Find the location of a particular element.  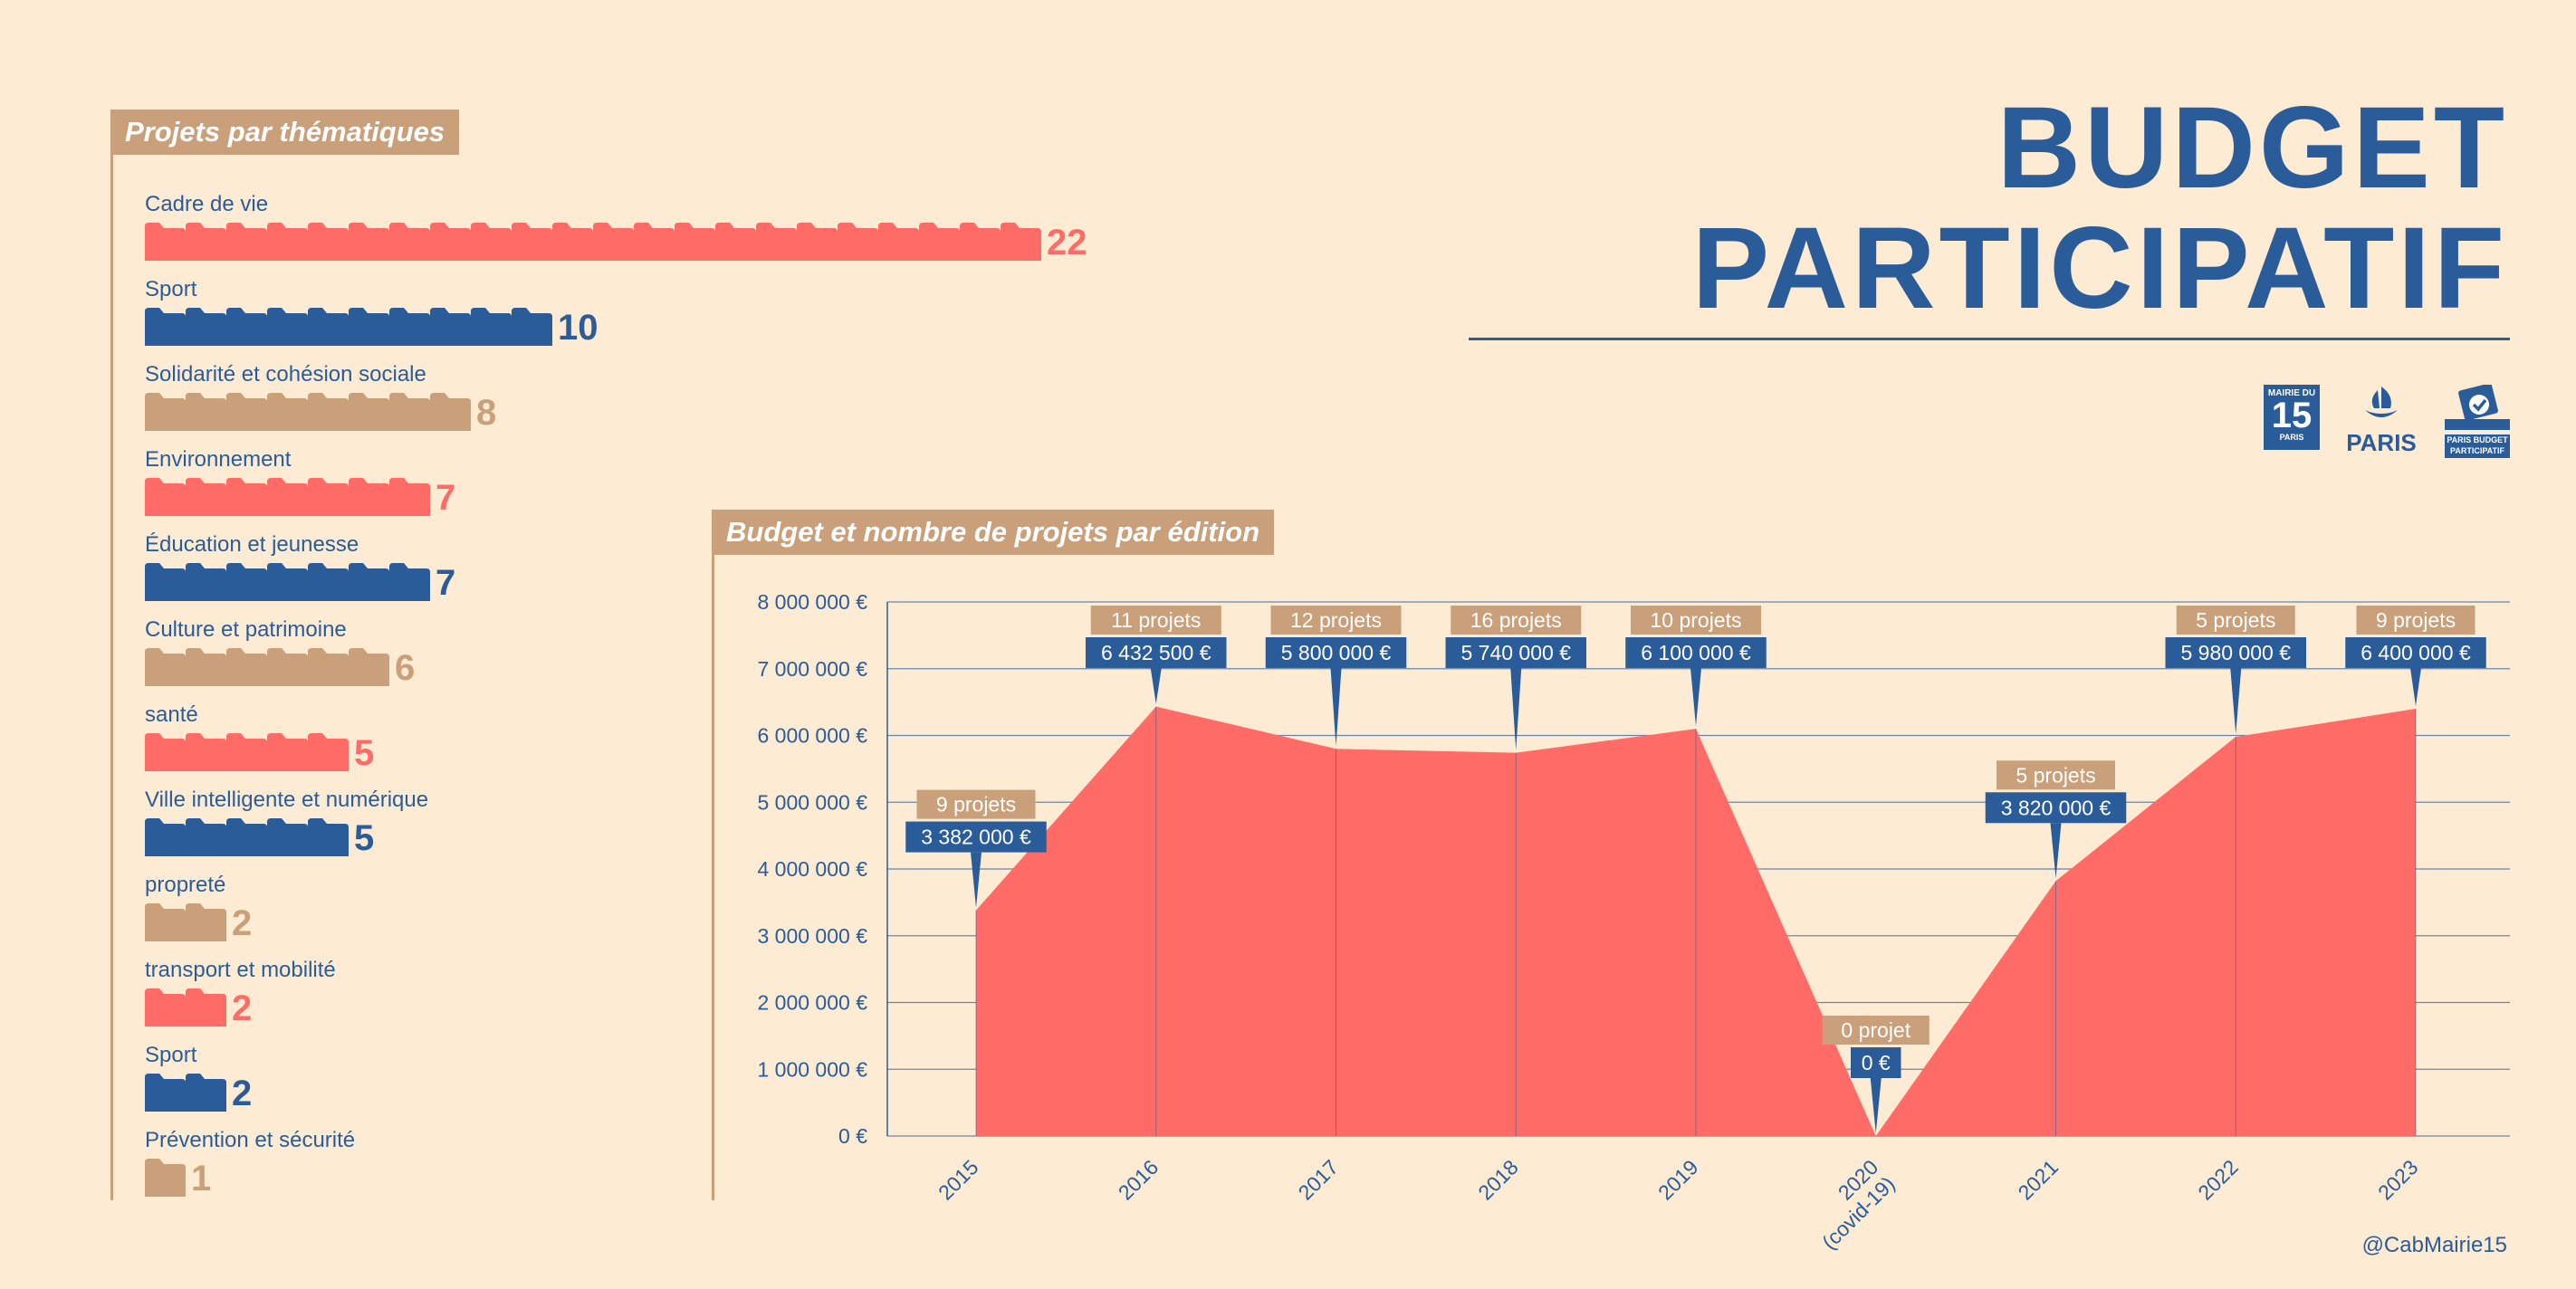

theme-bar: 7 is located at coordinates (300, 582).